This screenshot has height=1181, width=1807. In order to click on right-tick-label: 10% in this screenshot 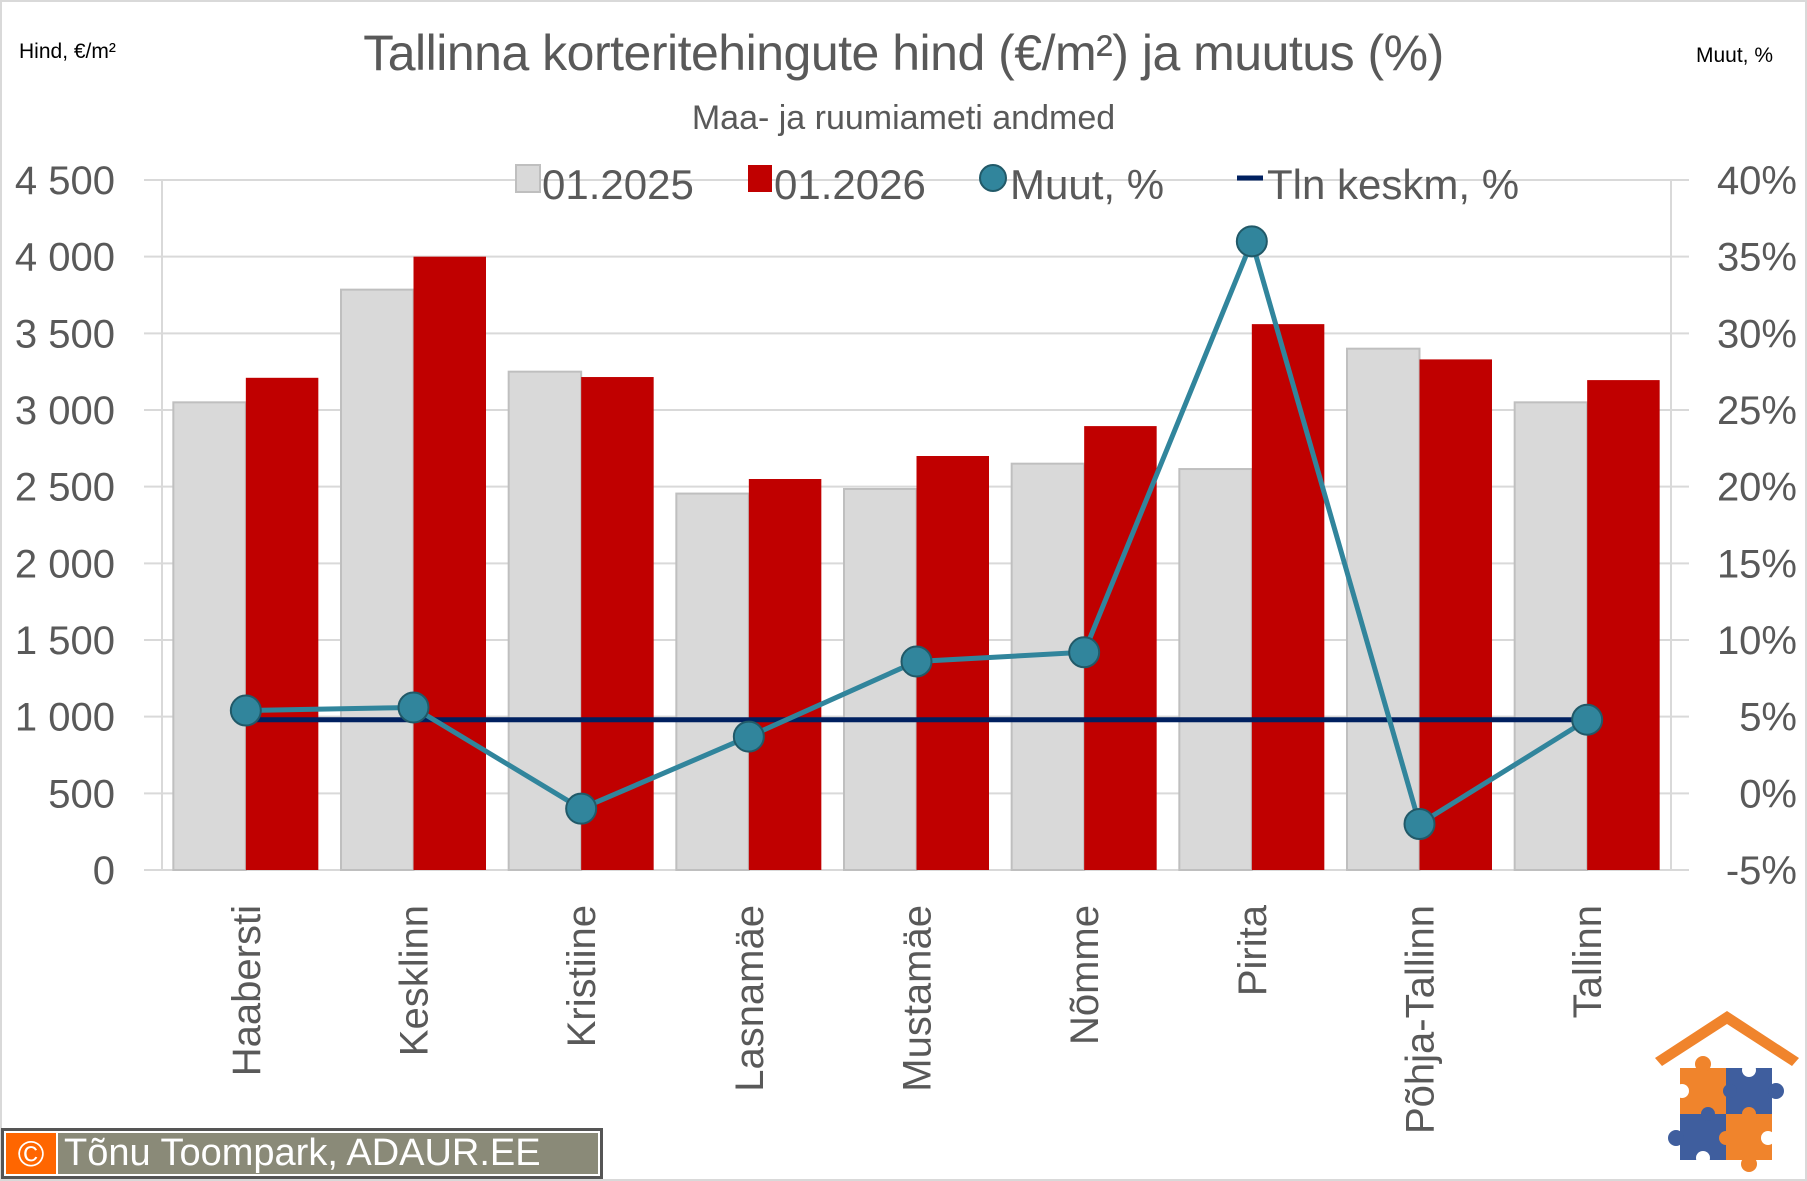, I will do `click(1757, 641)`.